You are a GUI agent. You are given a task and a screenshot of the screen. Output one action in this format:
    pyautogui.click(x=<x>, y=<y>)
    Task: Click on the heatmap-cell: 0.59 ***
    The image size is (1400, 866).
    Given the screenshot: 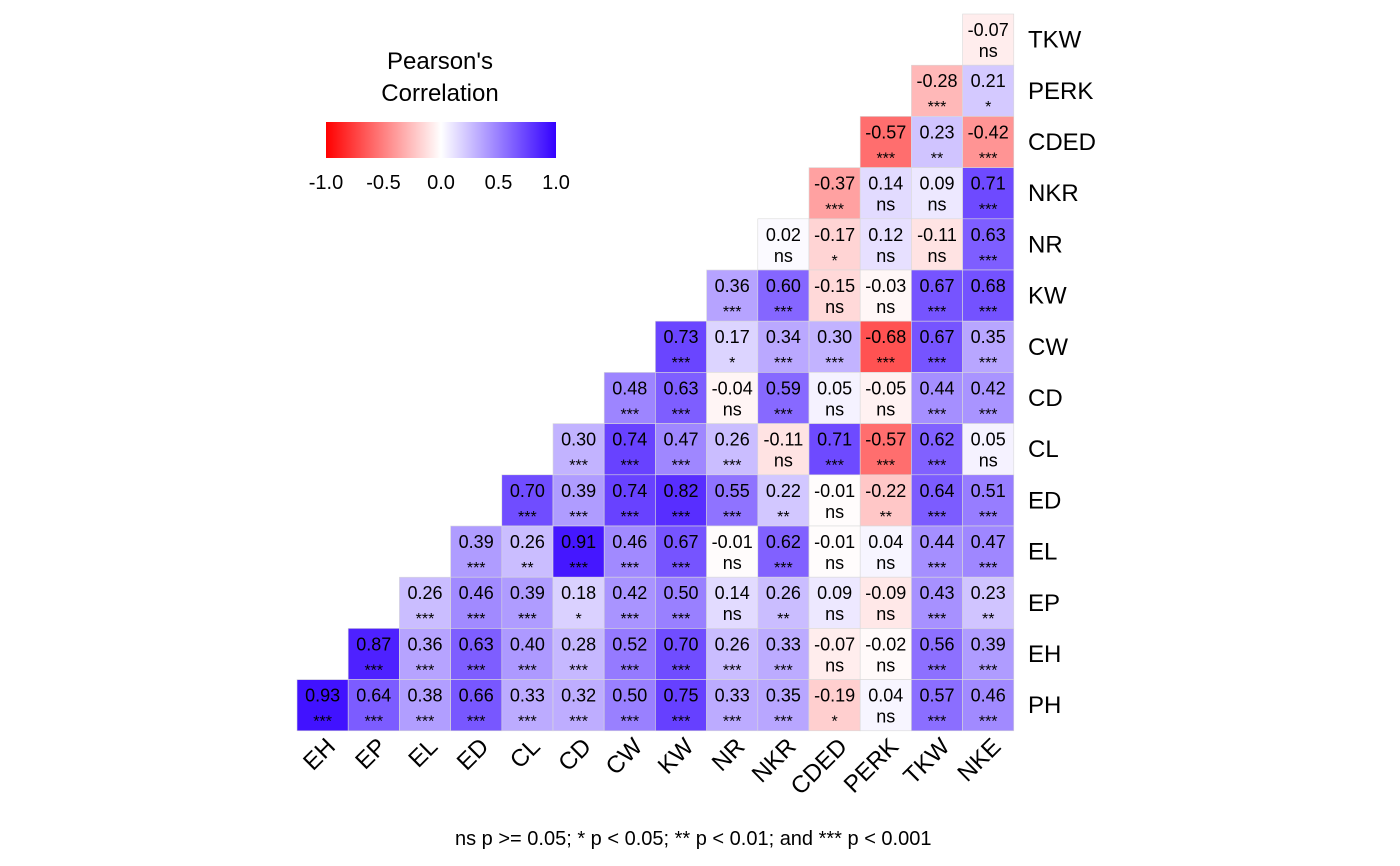 What is the action you would take?
    pyautogui.click(x=783, y=398)
    